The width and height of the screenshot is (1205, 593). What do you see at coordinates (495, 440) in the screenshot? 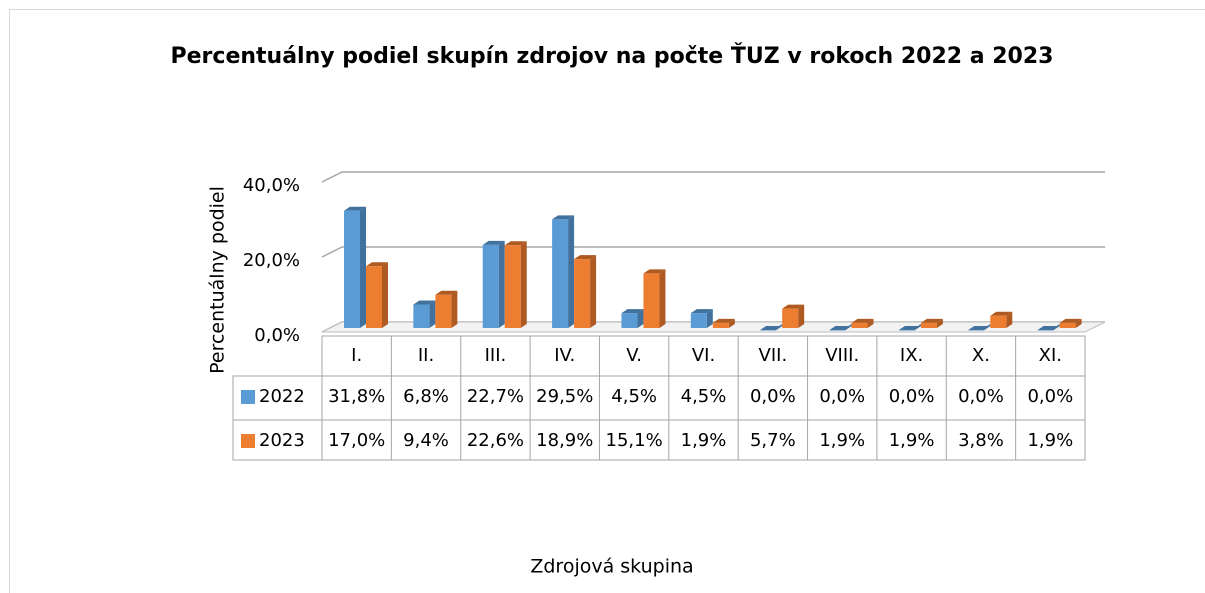
I see `data-label: 22,6%` at bounding box center [495, 440].